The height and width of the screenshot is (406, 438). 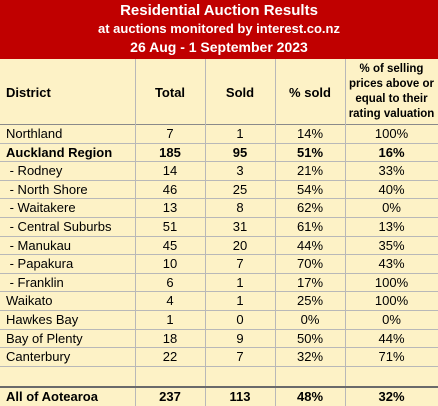 What do you see at coordinates (240, 171) in the screenshot?
I see `cell-sold: 3` at bounding box center [240, 171].